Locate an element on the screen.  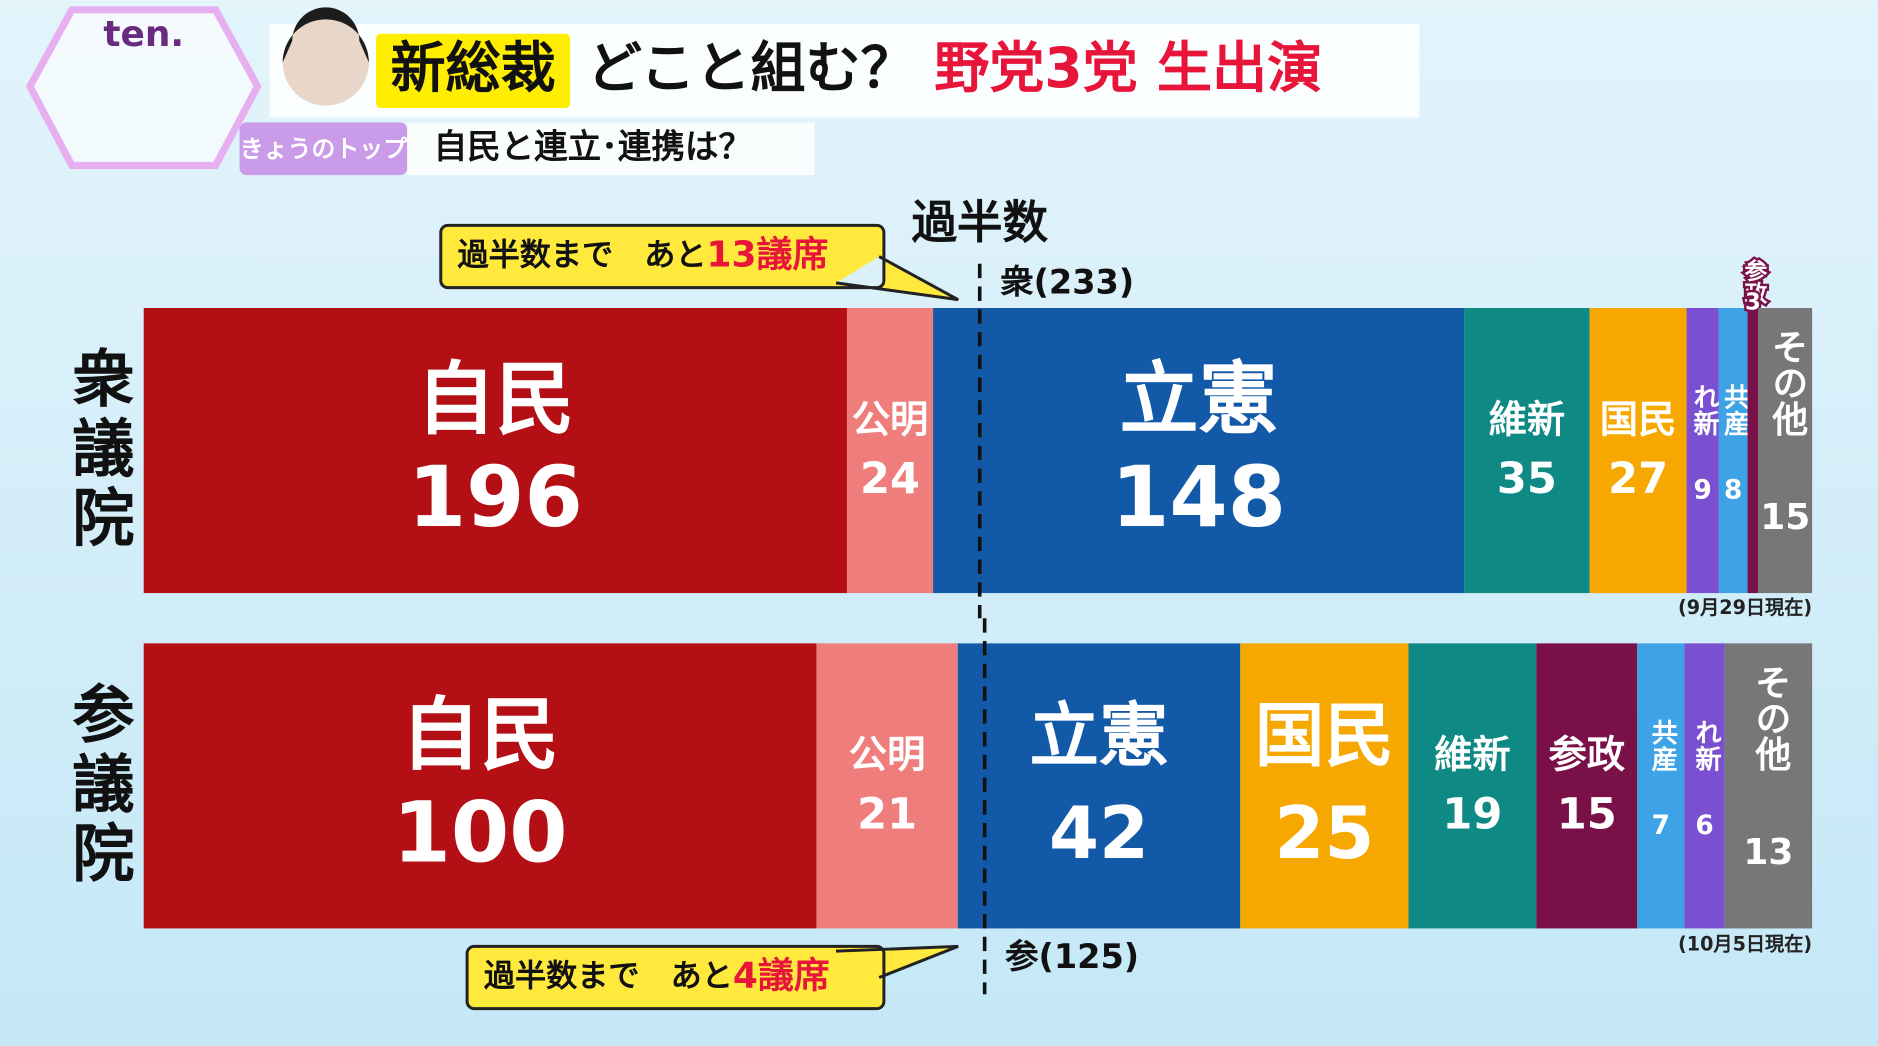
highlight: 新総裁 is located at coordinates (472, 68).